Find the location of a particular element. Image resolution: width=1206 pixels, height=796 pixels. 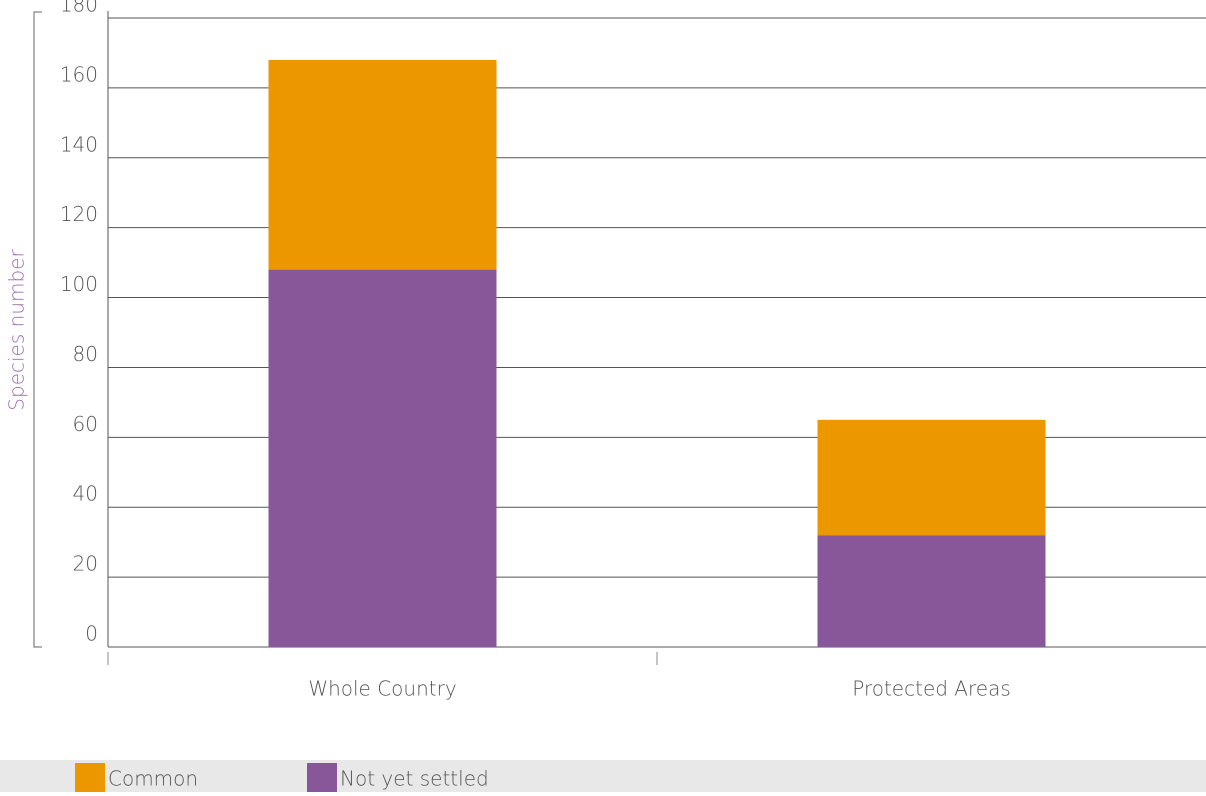

y-tick-label: 140 is located at coordinates (79, 144).